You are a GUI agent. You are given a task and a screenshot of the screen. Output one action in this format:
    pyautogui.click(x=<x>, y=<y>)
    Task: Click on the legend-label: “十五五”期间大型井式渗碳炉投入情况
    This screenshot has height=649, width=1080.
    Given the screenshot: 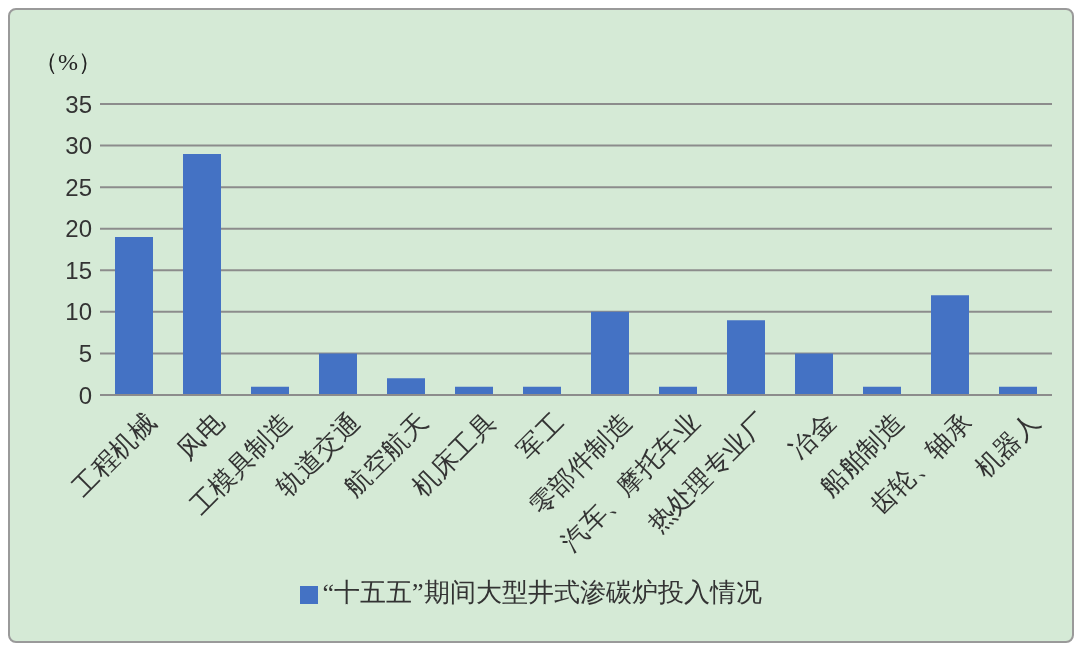 What is the action you would take?
    pyautogui.click(x=542, y=592)
    